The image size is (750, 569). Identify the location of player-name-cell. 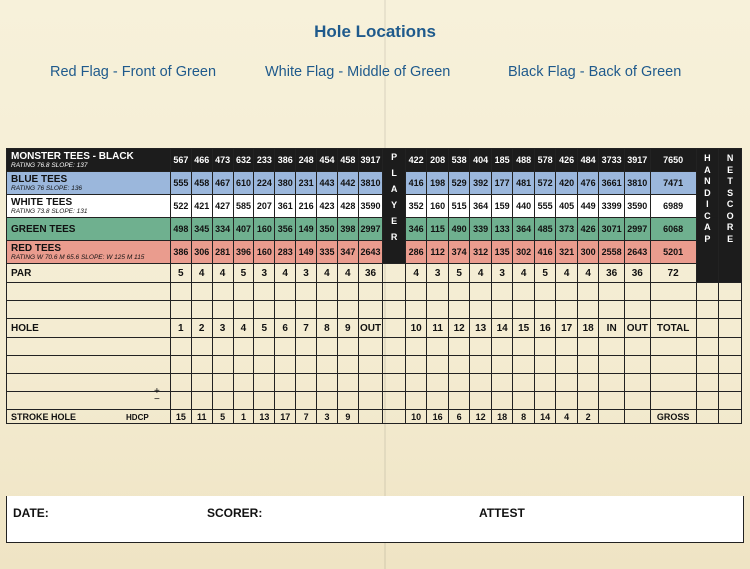
(88, 400).